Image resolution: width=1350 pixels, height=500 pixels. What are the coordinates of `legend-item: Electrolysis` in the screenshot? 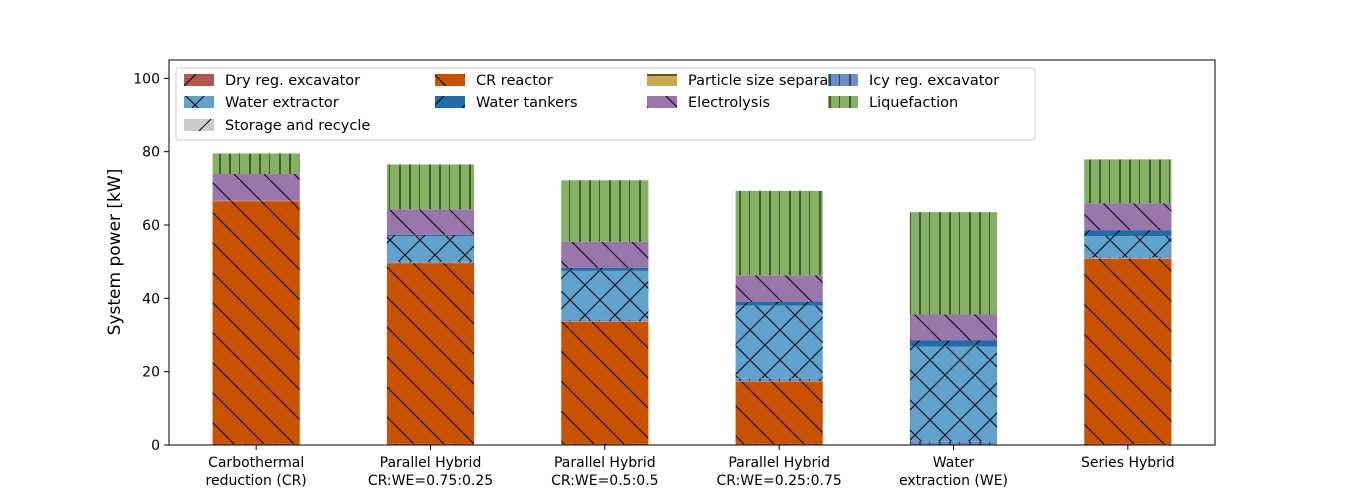 It's located at (708, 103).